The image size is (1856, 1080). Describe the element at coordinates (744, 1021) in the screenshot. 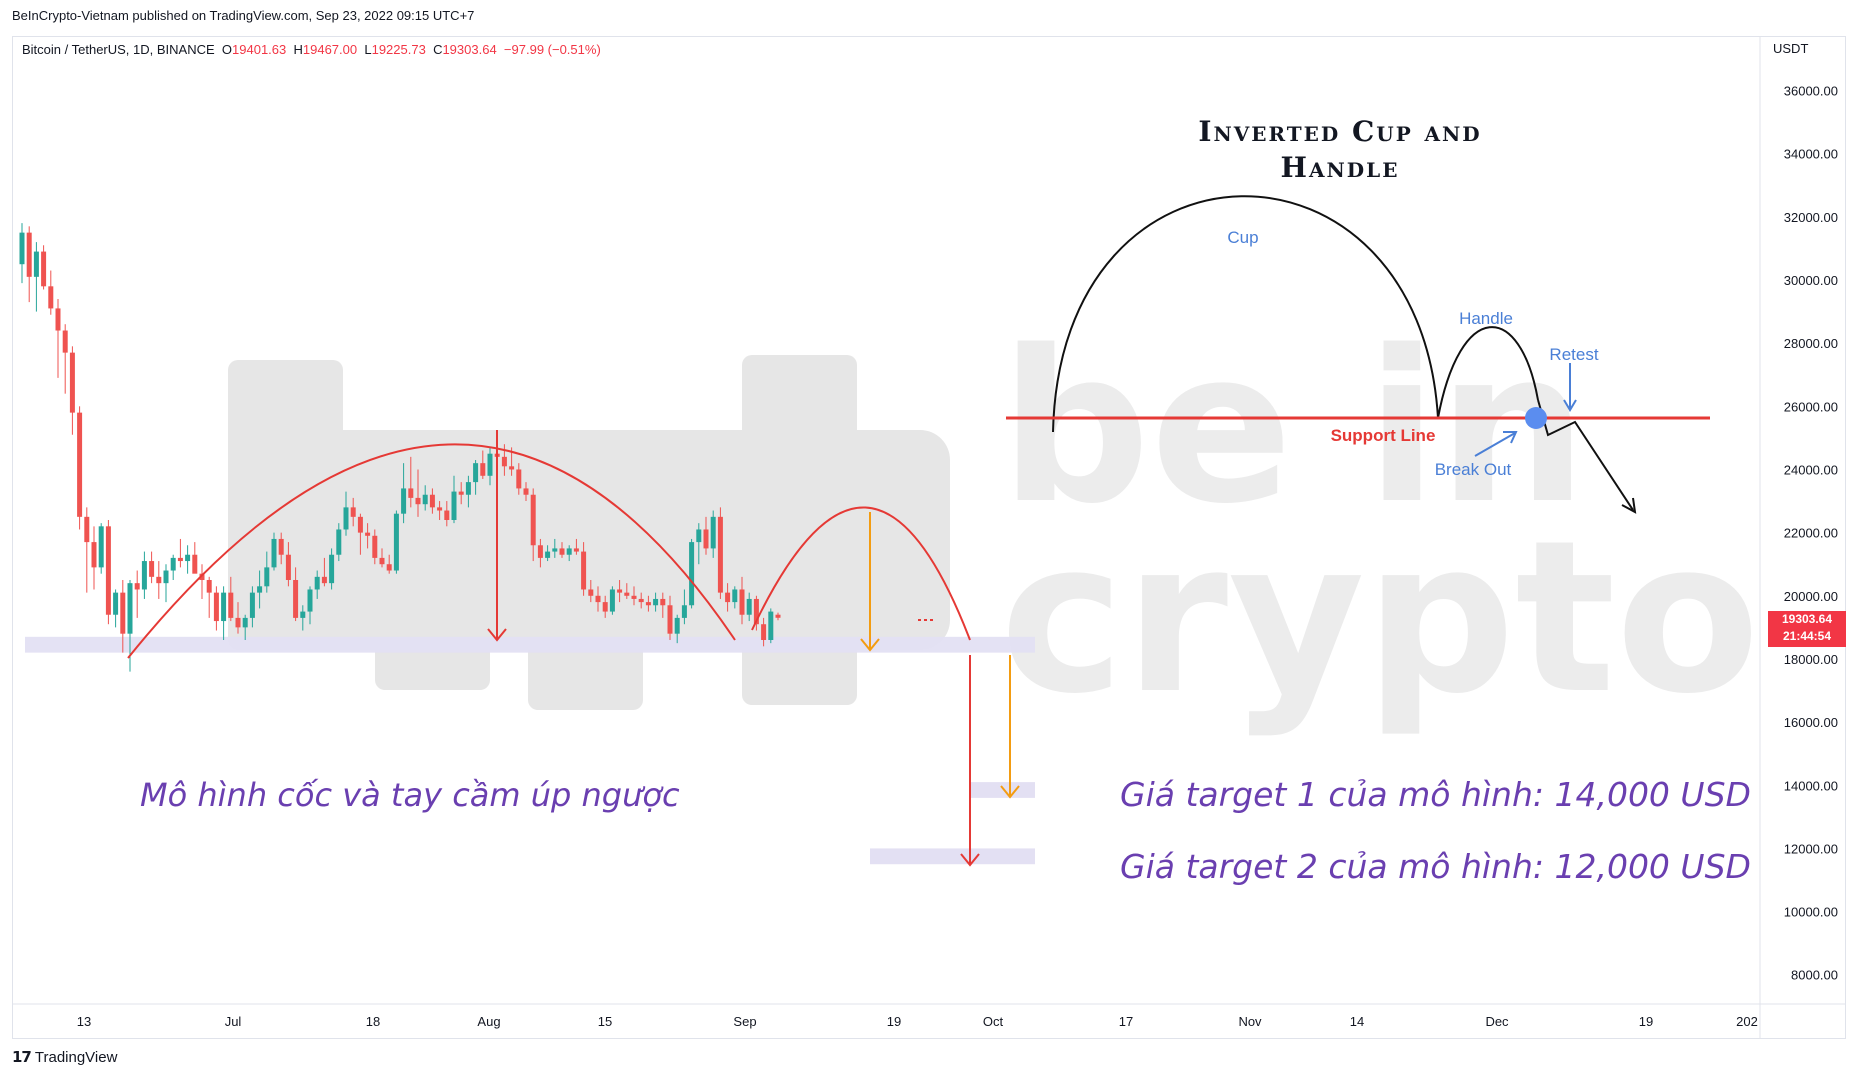

I see `x-tick-label: Sep` at that location.